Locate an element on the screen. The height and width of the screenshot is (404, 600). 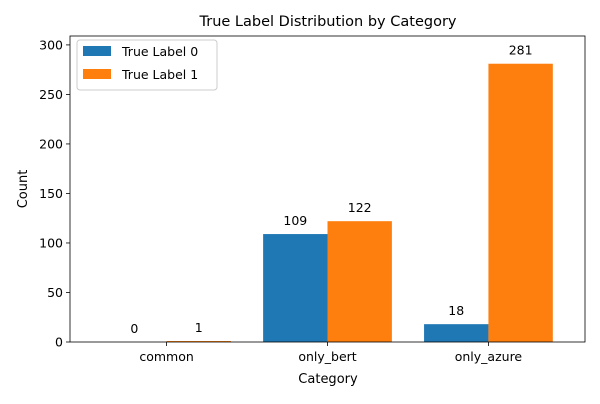
legend: True Label 0 True Label 1 is located at coordinates (147, 65).